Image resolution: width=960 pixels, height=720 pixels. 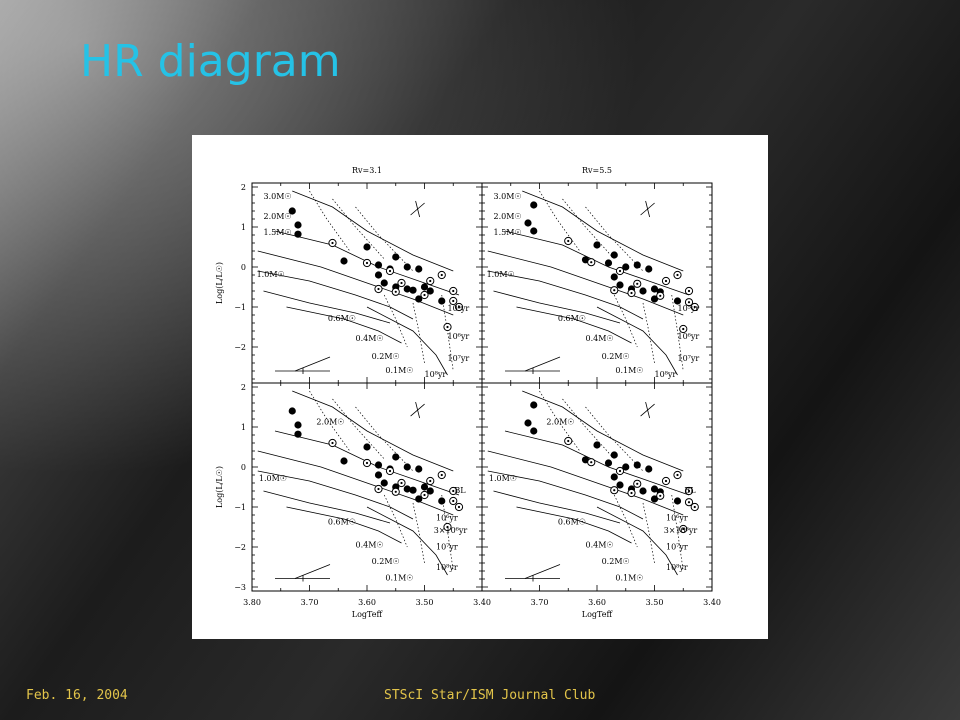 What do you see at coordinates (240, 587) in the screenshot?
I see `y-tick-label: −3` at bounding box center [240, 587].